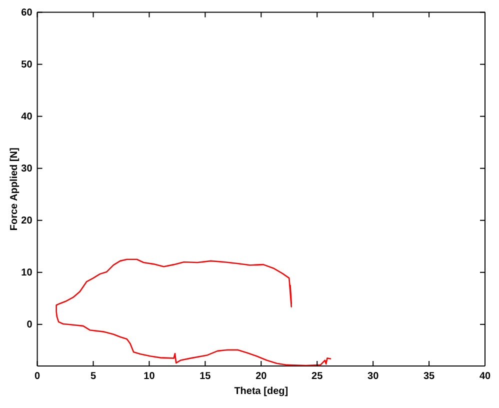  I want to click on x-tick-label: 5, so click(93, 376).